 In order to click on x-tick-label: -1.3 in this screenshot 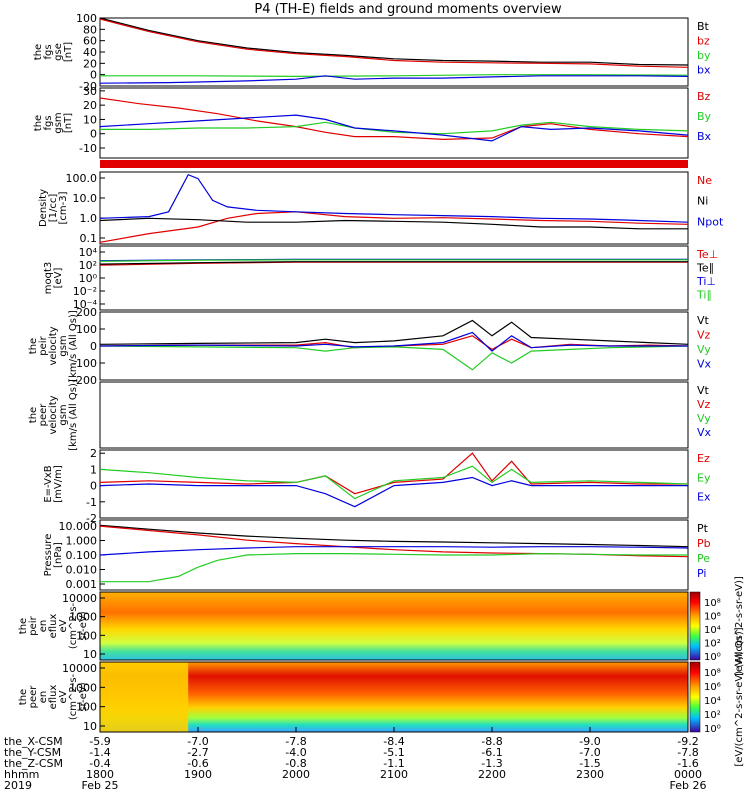, I will do `click(491, 763)`.